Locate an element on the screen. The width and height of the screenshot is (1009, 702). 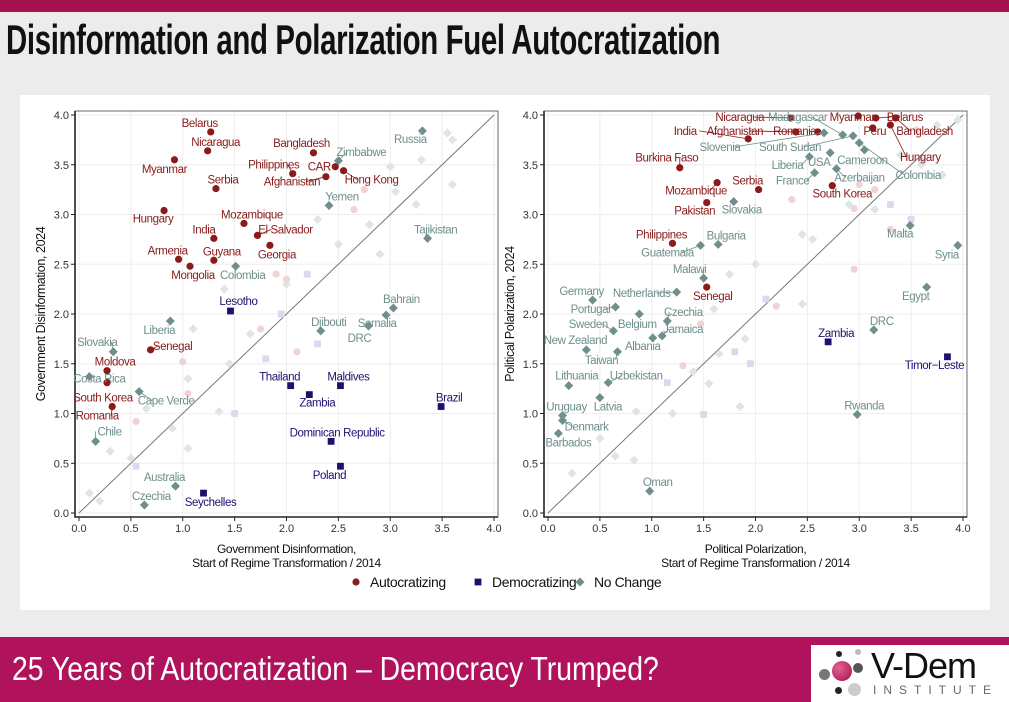
point-label: DRC is located at coordinates (360, 339).